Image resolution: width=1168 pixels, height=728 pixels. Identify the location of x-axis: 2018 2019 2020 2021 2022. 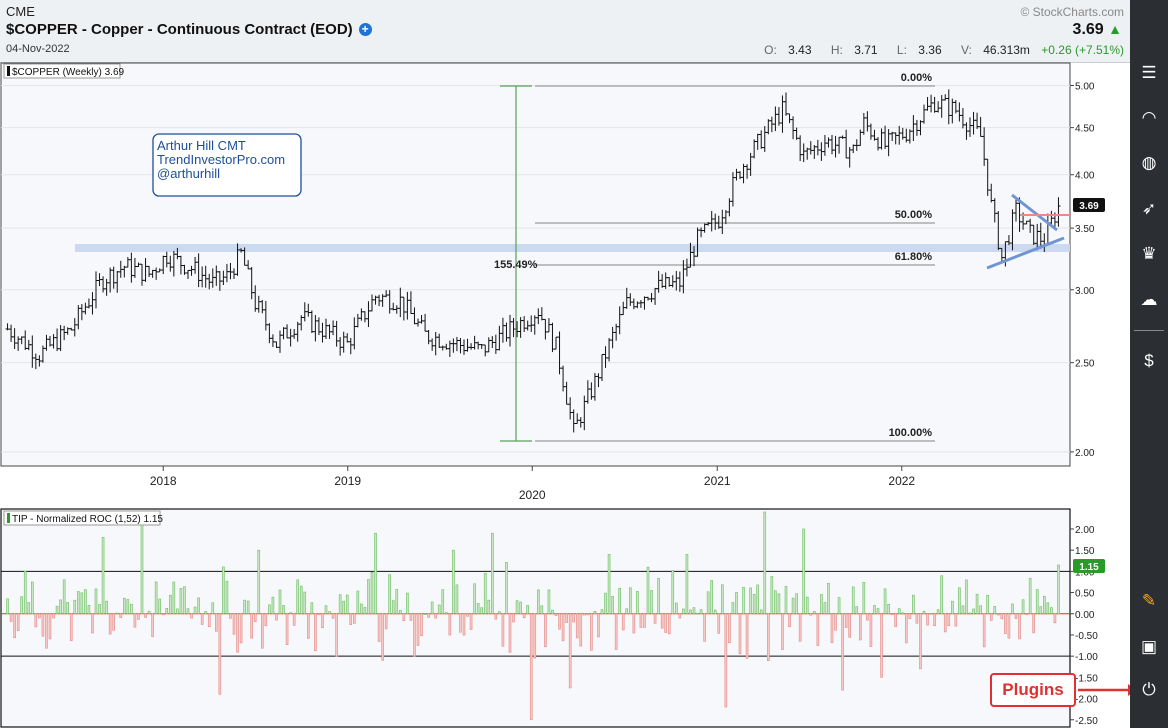
(532, 484).